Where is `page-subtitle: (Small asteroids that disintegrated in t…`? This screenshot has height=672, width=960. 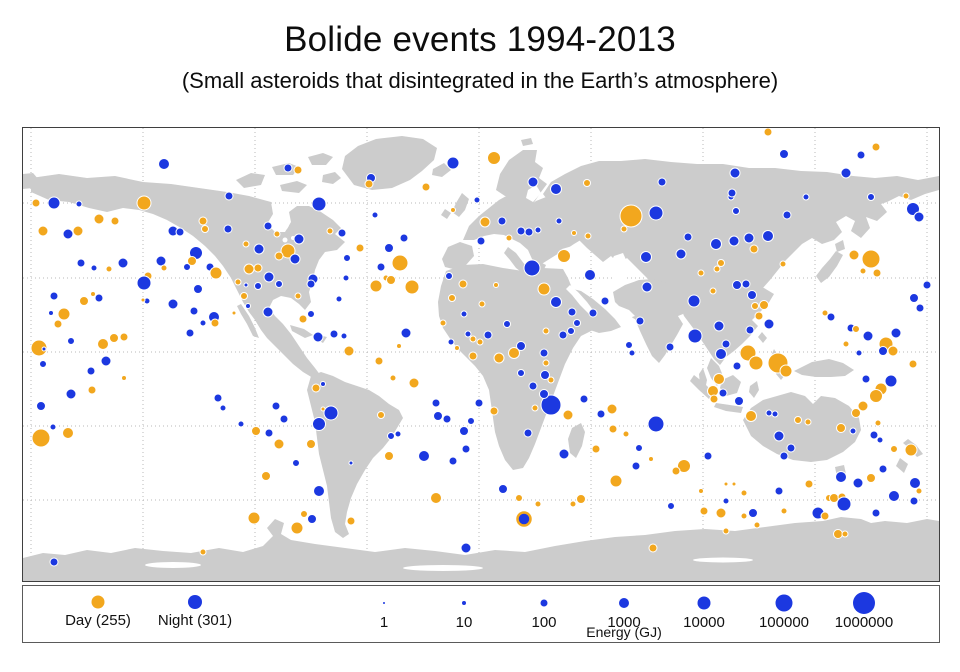 page-subtitle: (Small asteroids that disintegrated in t… is located at coordinates (480, 80).